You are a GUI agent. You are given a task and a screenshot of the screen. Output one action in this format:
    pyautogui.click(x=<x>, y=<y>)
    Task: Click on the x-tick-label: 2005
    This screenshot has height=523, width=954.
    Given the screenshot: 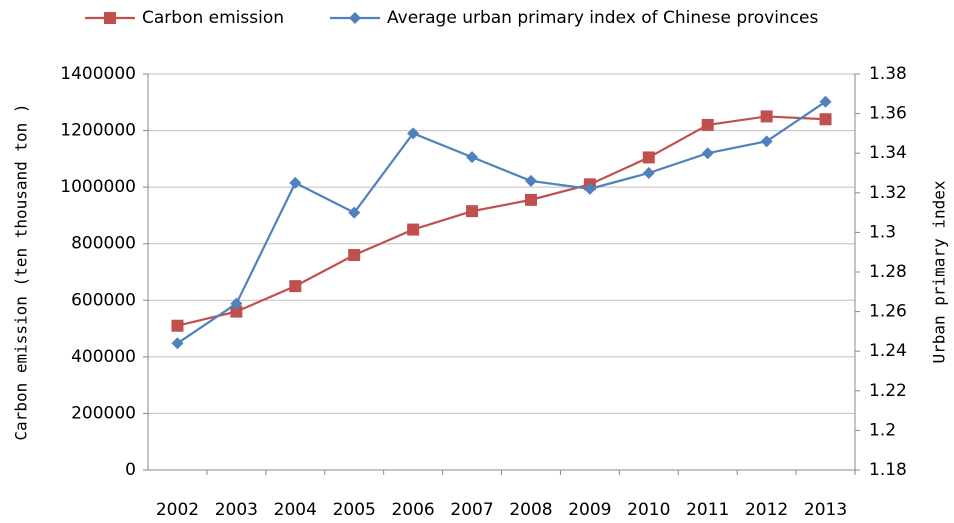 What is the action you would take?
    pyautogui.click(x=354, y=510)
    